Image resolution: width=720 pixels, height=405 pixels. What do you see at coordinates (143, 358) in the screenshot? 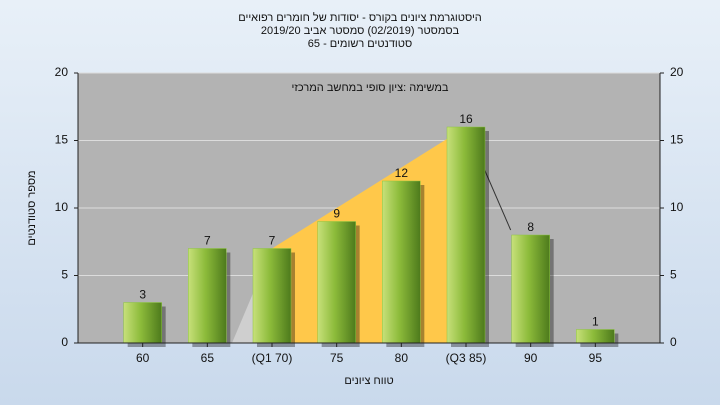
I see `x-tick-label: 60` at bounding box center [143, 358].